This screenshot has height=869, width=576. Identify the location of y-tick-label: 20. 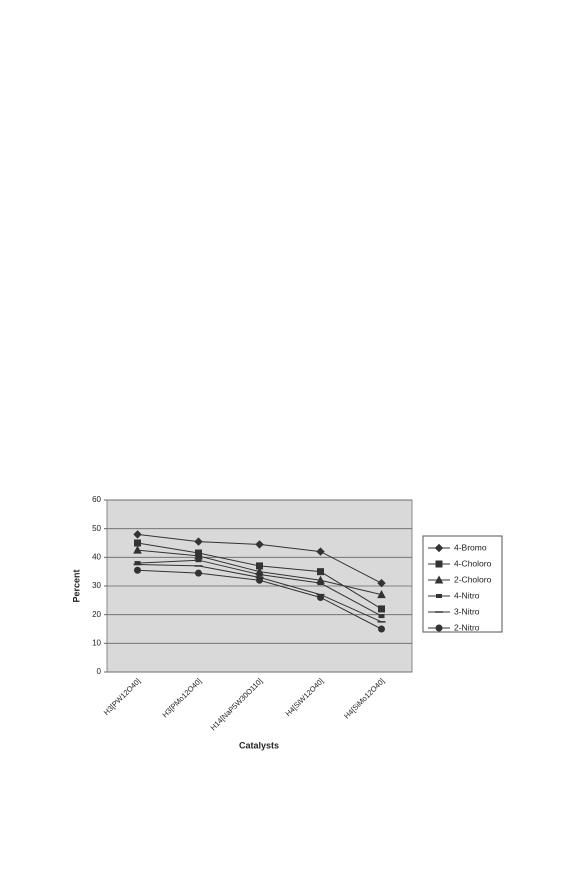
(96, 614).